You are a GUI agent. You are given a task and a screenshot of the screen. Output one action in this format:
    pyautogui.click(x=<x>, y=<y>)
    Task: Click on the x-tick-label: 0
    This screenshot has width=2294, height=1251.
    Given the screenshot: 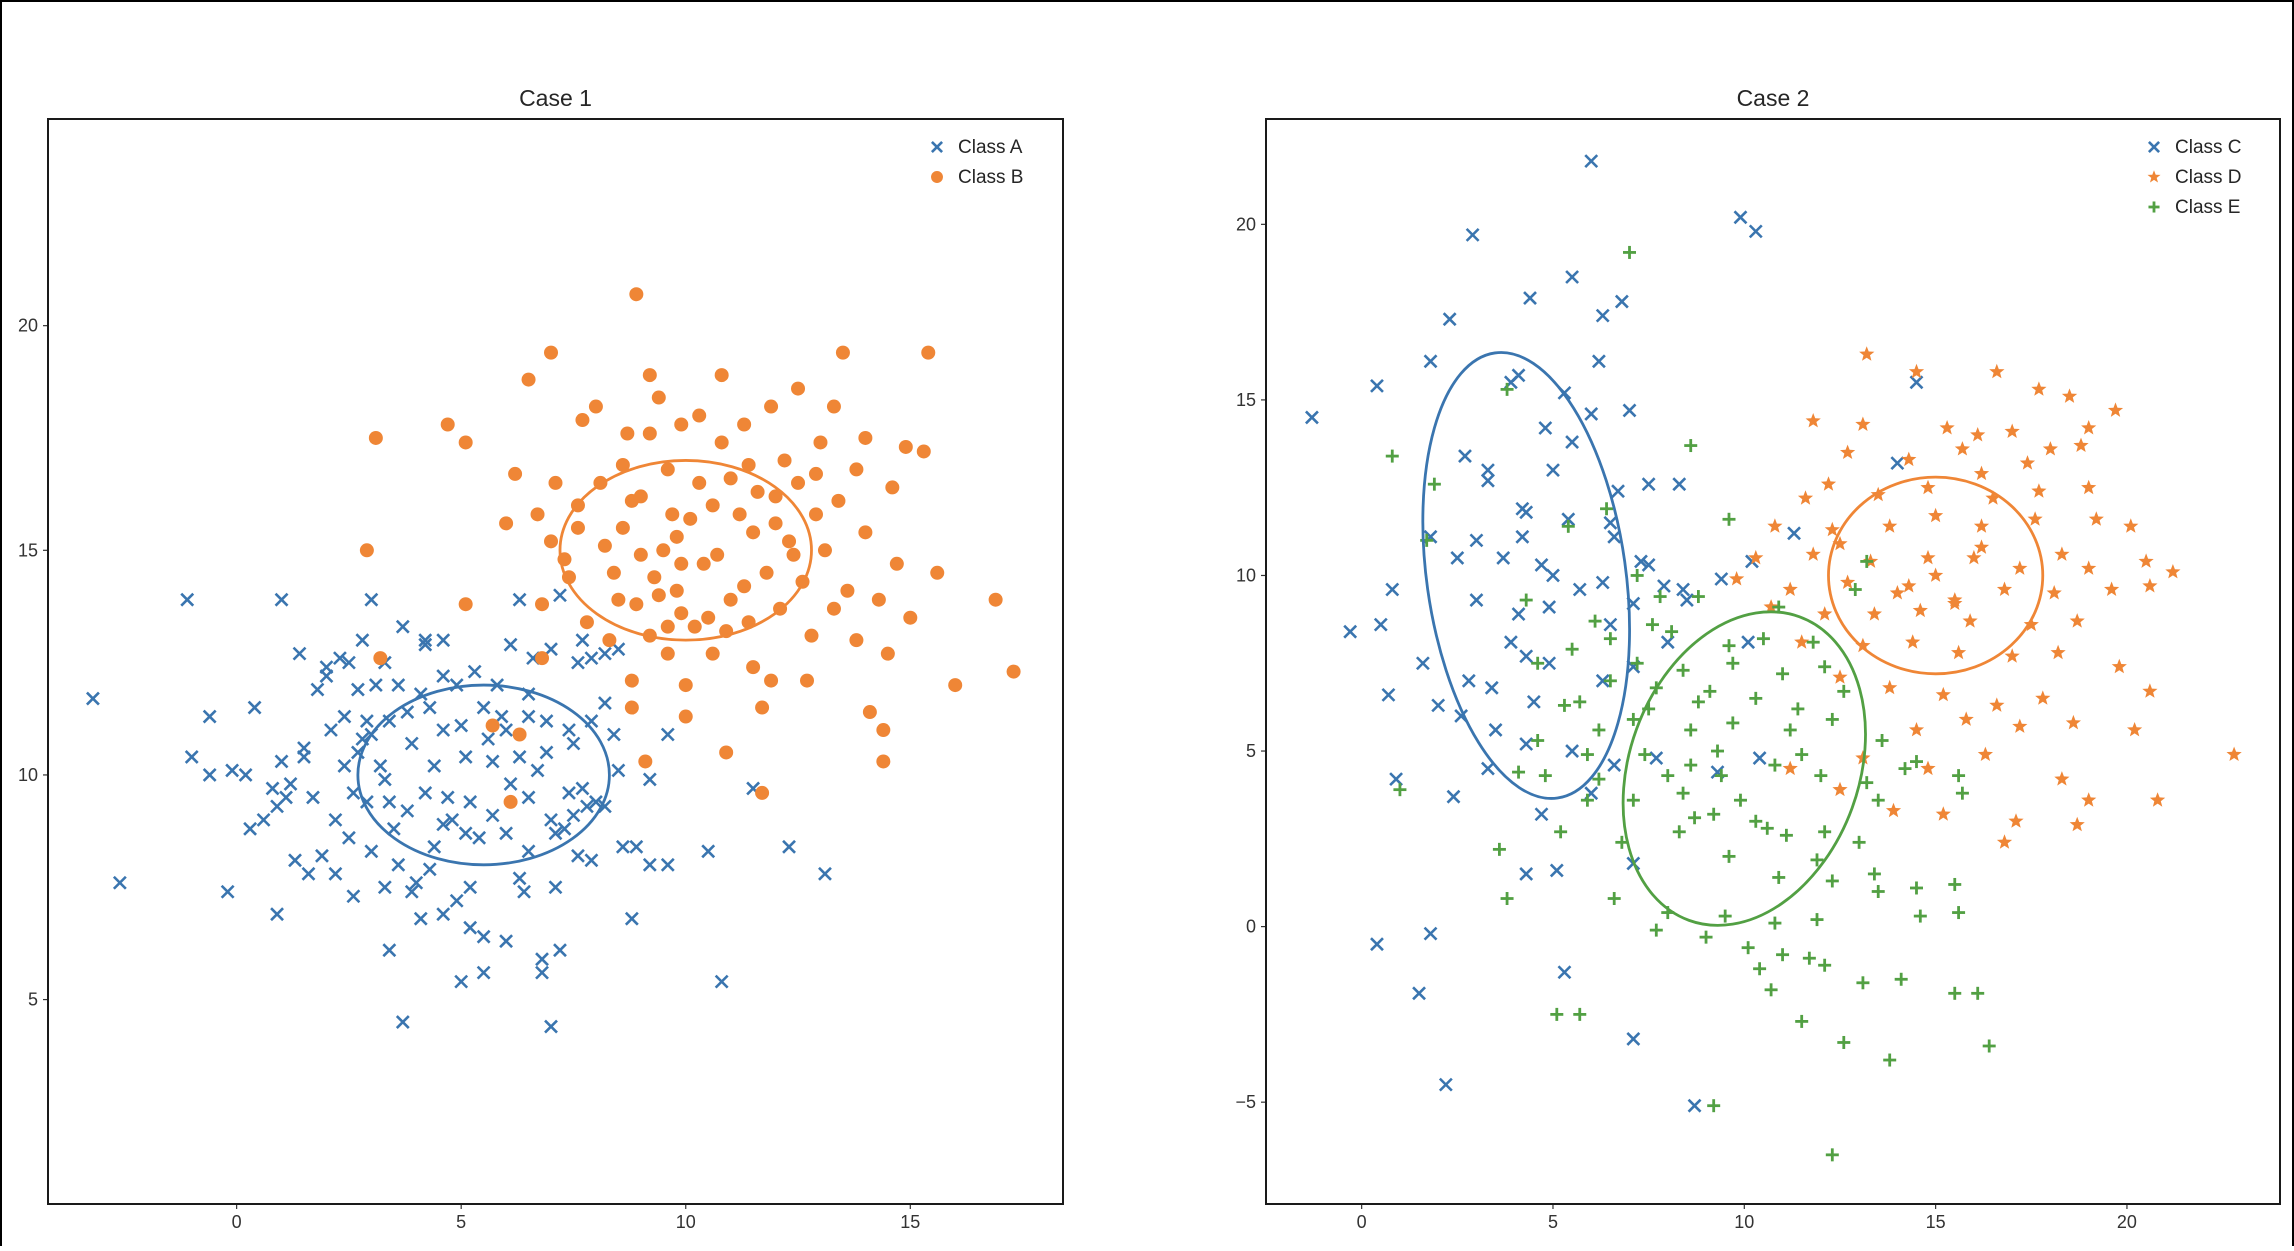 What is the action you would take?
    pyautogui.click(x=237, y=1222)
    